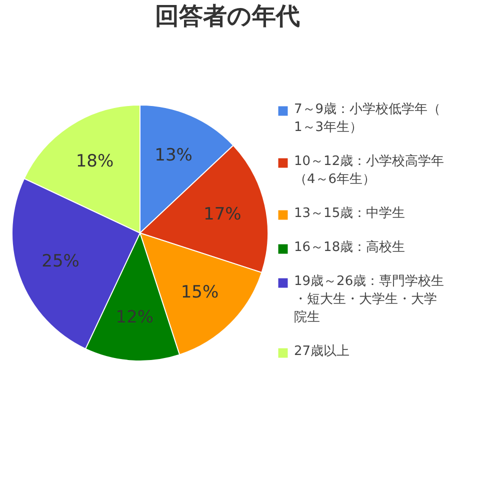  Describe the element at coordinates (350, 213) in the screenshot. I see `legend-label: 13～15歳：中学生` at that location.